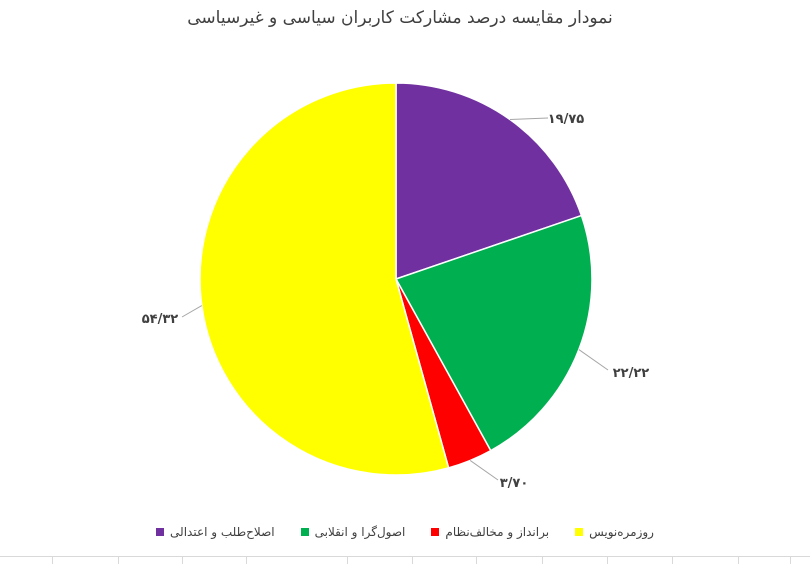 The image size is (810, 564). Describe the element at coordinates (160, 319) in the screenshot. I see `data-label-yellow: ۵۴/۳۲` at that location.